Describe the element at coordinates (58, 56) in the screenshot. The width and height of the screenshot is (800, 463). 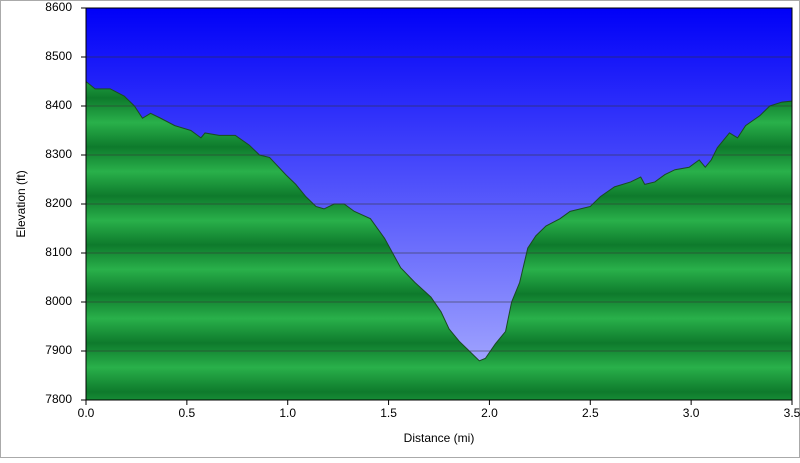
I see `y-tick-label: 8500` at that location.